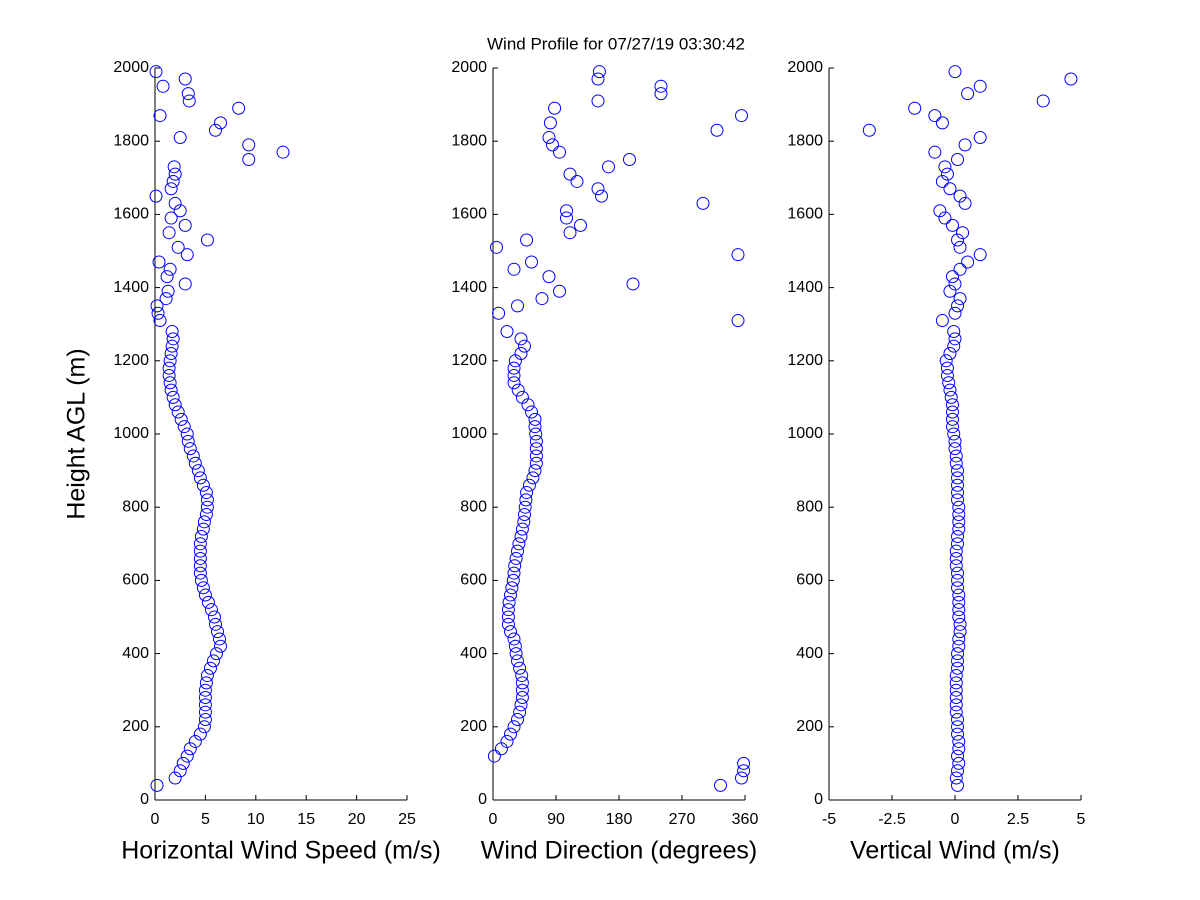 The image size is (1200, 900). Describe the element at coordinates (469, 433) in the screenshot. I see `y-tick-label: 1000` at that location.